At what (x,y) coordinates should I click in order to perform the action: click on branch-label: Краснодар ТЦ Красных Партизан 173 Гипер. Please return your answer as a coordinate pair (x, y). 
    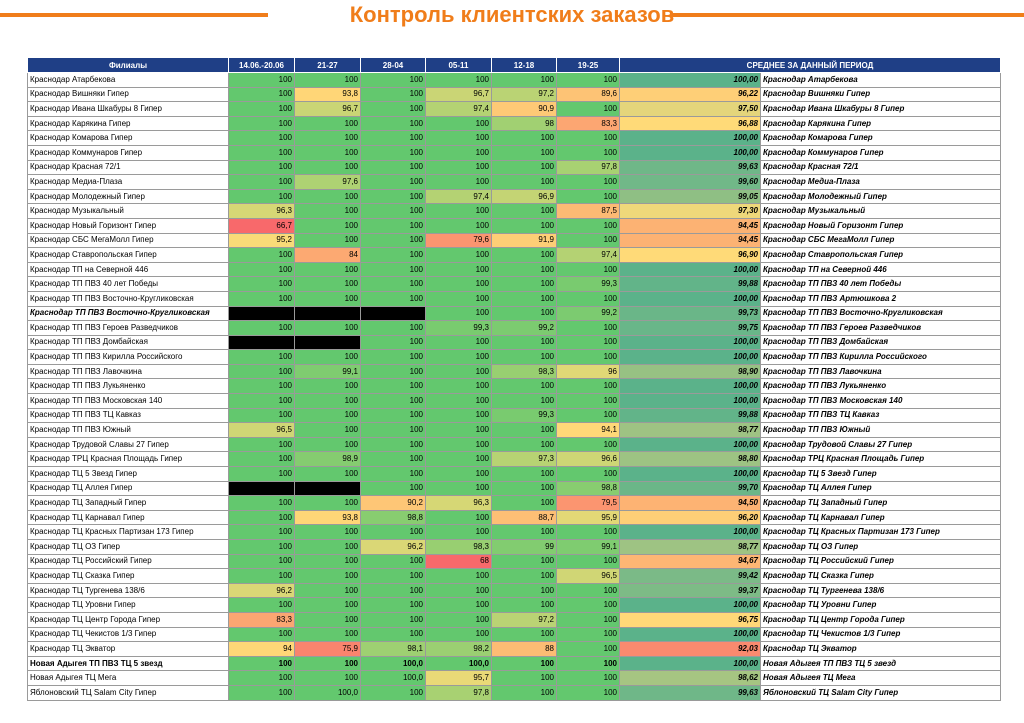
    Looking at the image, I should click on (880, 532).